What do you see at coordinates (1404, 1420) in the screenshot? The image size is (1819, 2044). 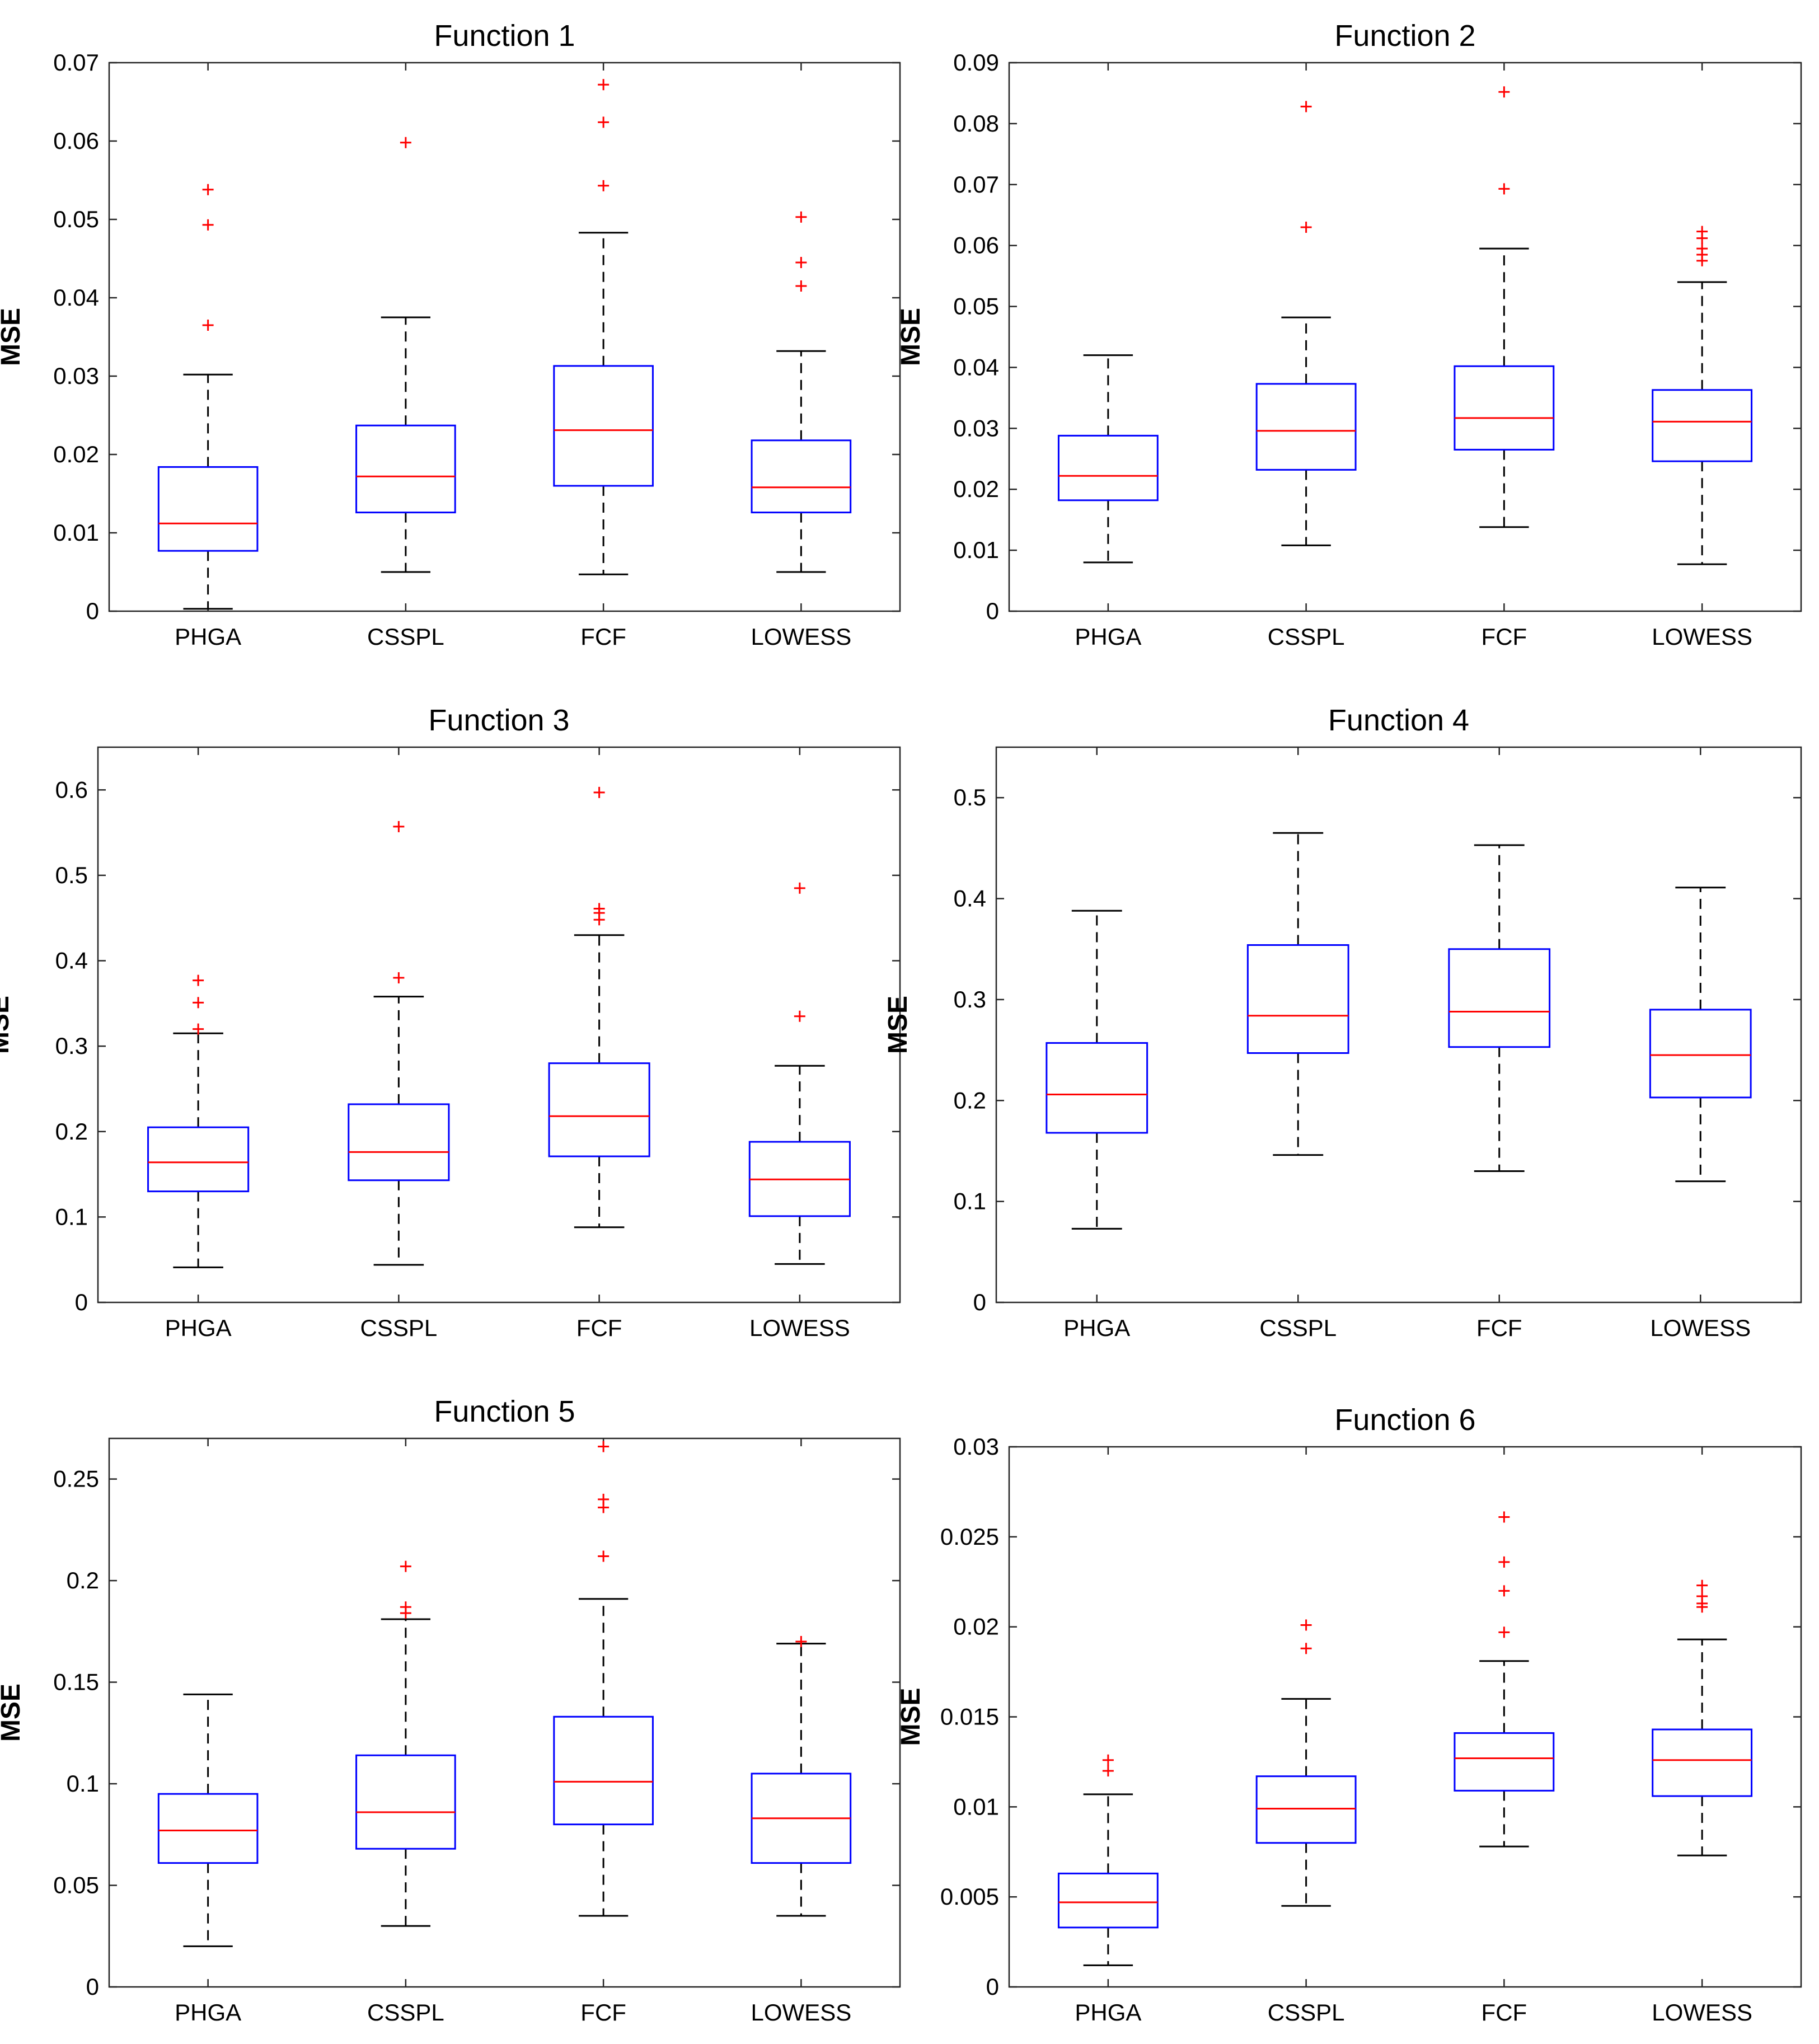 I see `chart-title: Function 6` at bounding box center [1404, 1420].